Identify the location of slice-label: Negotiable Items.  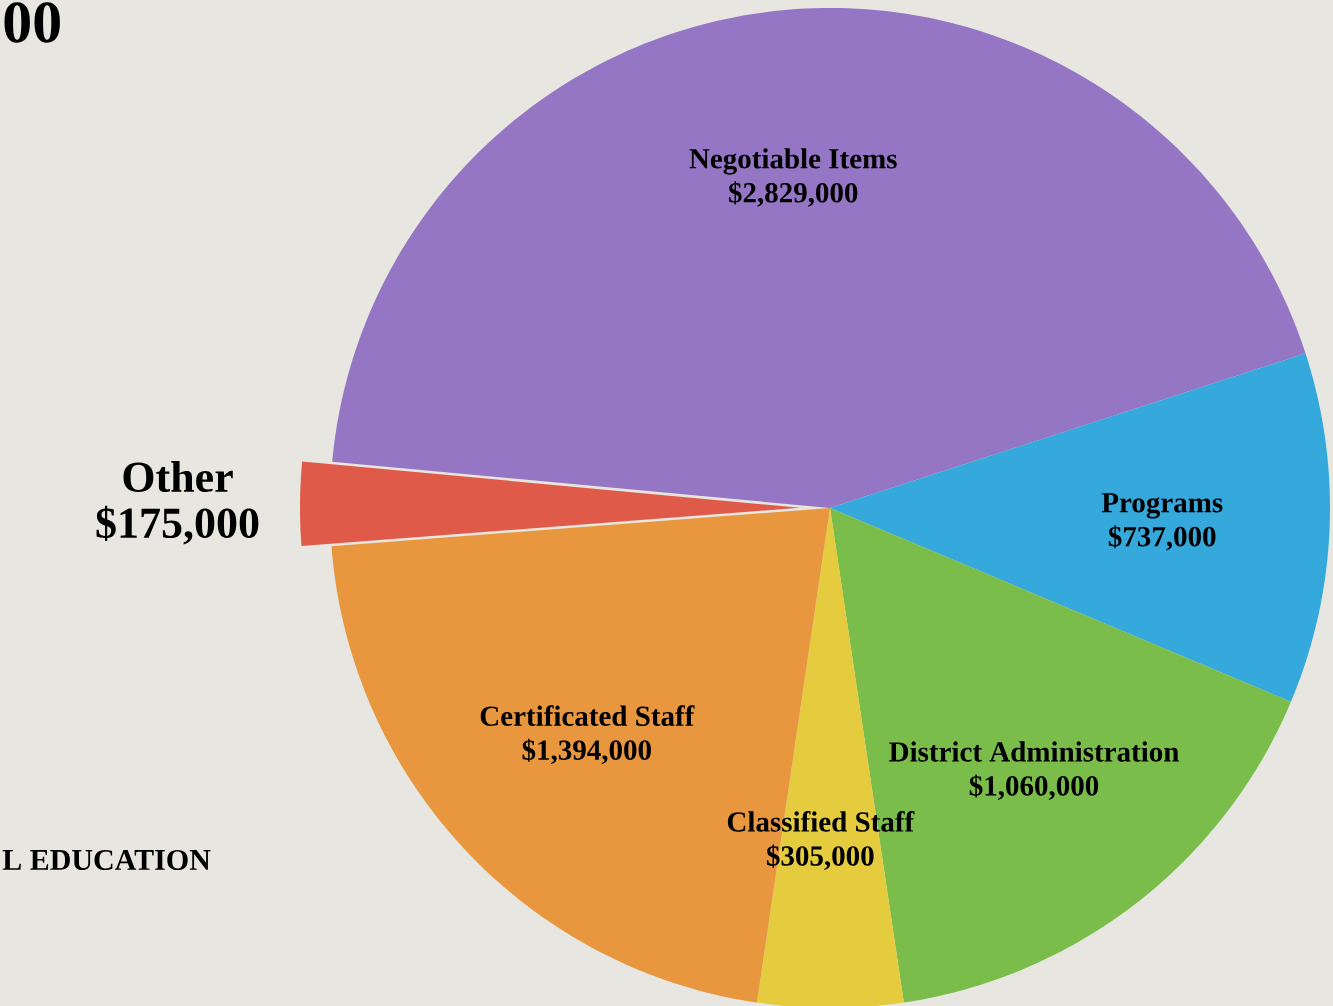
(793, 161).